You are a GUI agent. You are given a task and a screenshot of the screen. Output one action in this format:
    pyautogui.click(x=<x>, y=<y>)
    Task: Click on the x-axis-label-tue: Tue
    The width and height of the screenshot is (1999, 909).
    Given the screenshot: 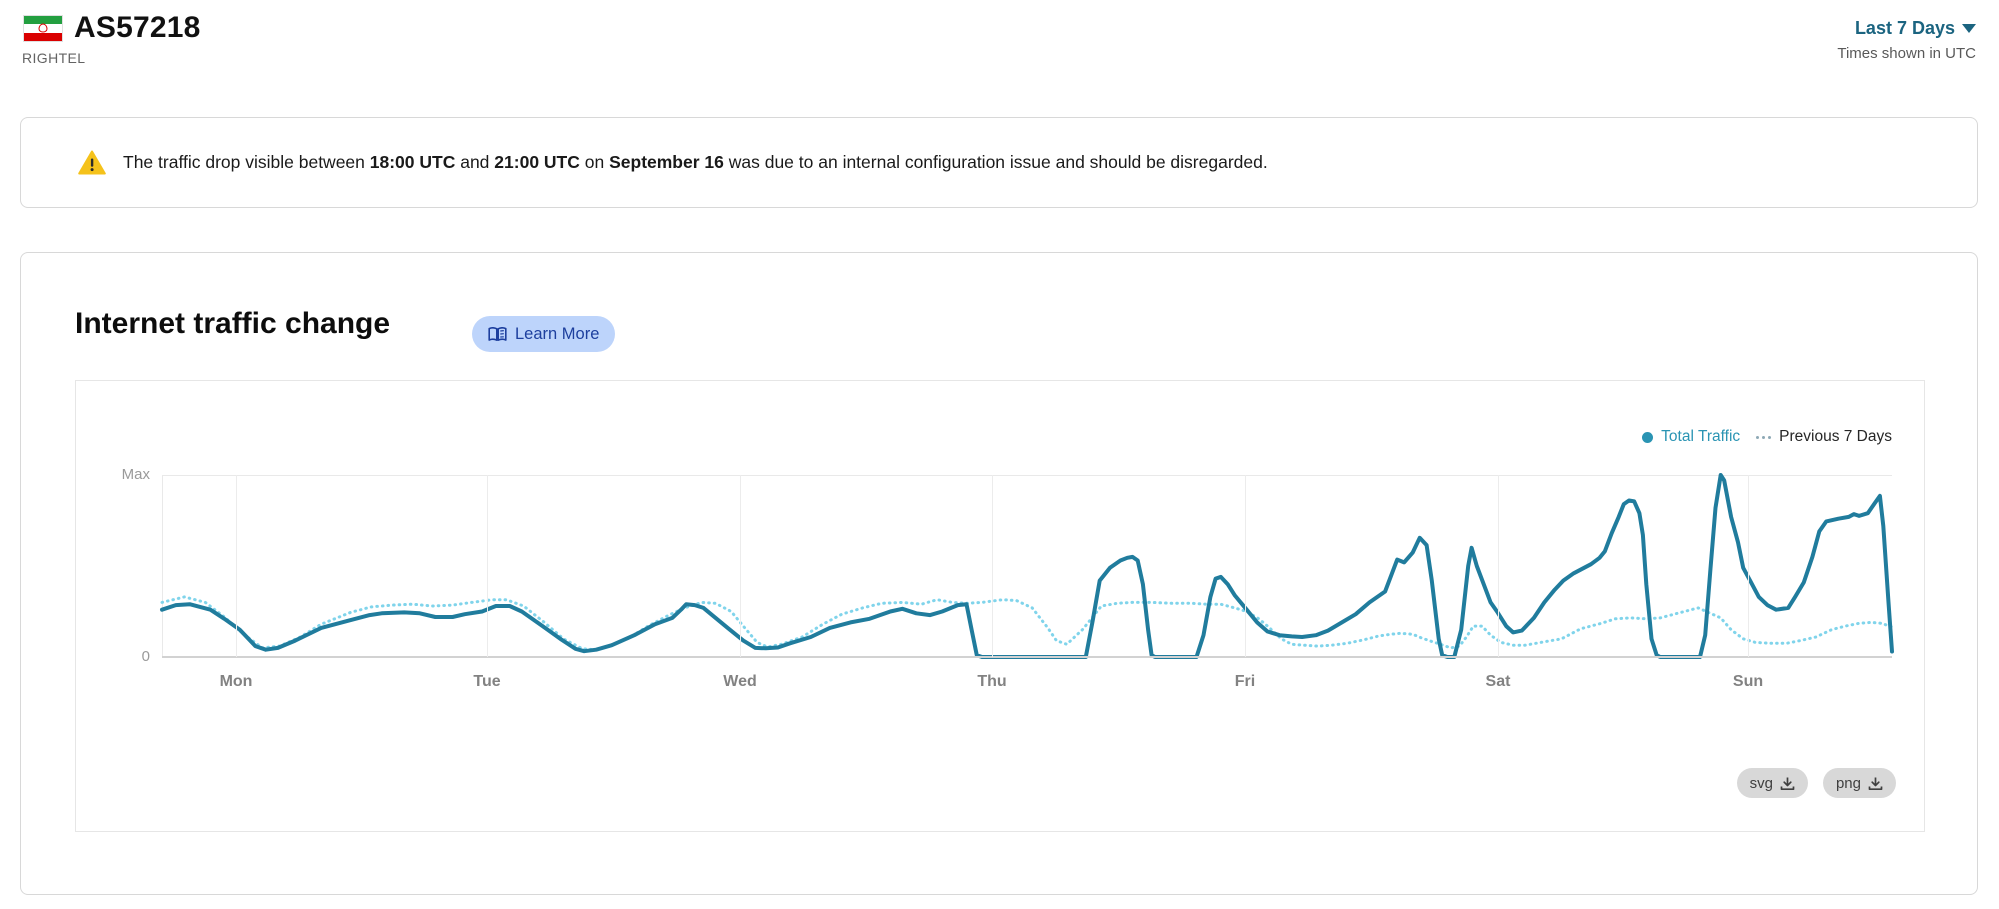 What is the action you would take?
    pyautogui.click(x=487, y=681)
    